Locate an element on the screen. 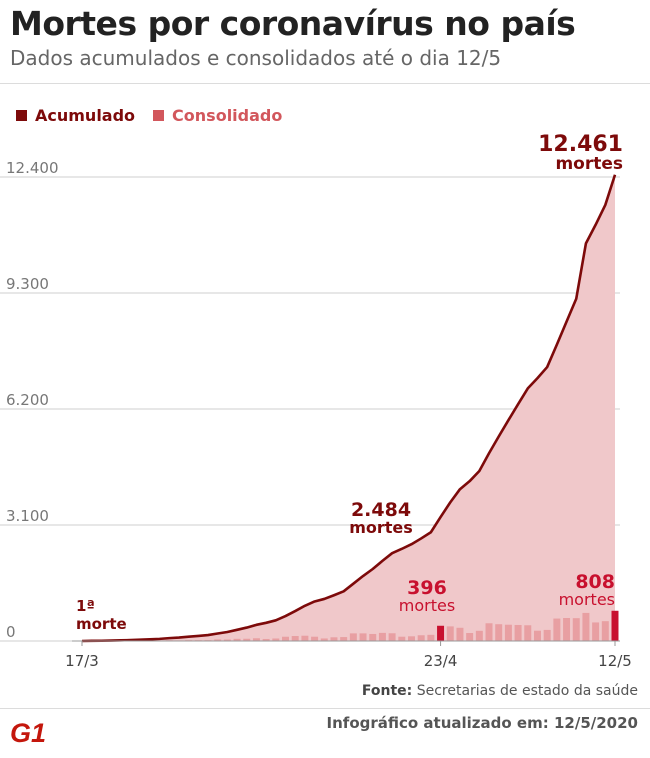 Image resolution: width=650 pixels, height=758 pixels. update-note: Infográfico atualizado em: 12/5/2020 is located at coordinates (482, 723).